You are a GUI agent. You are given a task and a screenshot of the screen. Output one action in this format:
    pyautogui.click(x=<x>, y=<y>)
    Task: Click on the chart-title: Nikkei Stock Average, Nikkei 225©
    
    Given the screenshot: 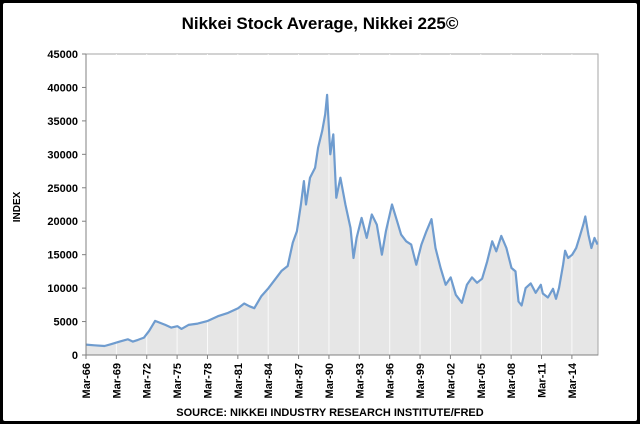 What is the action you would take?
    pyautogui.click(x=320, y=23)
    